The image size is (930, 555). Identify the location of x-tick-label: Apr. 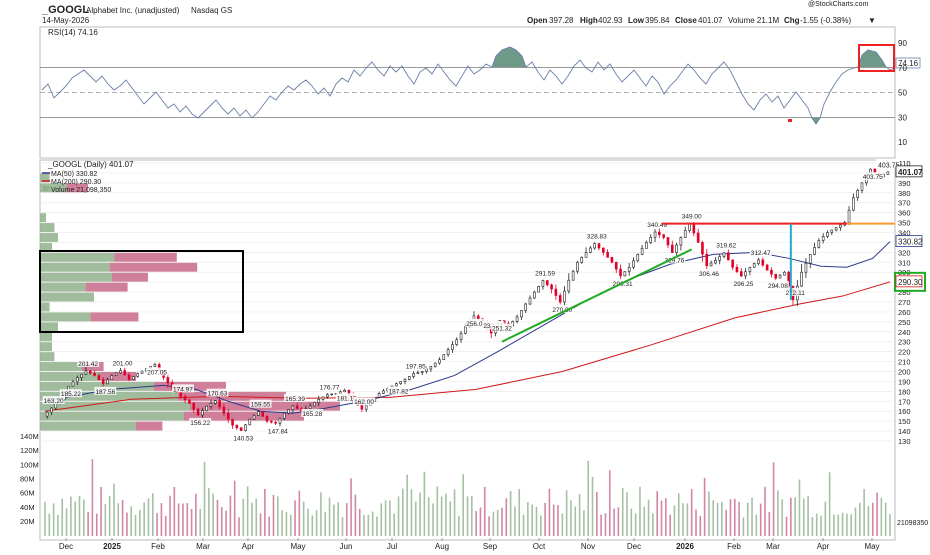
(823, 546).